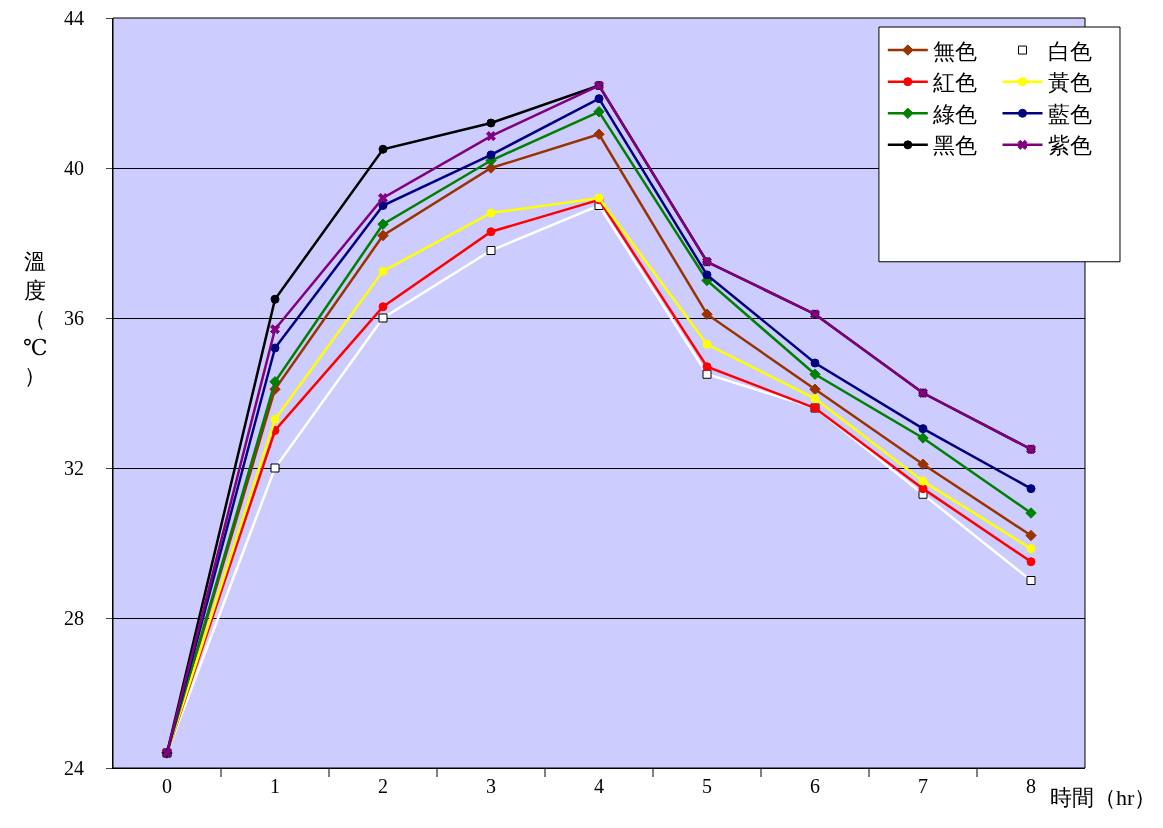 The width and height of the screenshot is (1163, 828). What do you see at coordinates (74, 168) in the screenshot?
I see `y-tick-label: 40` at bounding box center [74, 168].